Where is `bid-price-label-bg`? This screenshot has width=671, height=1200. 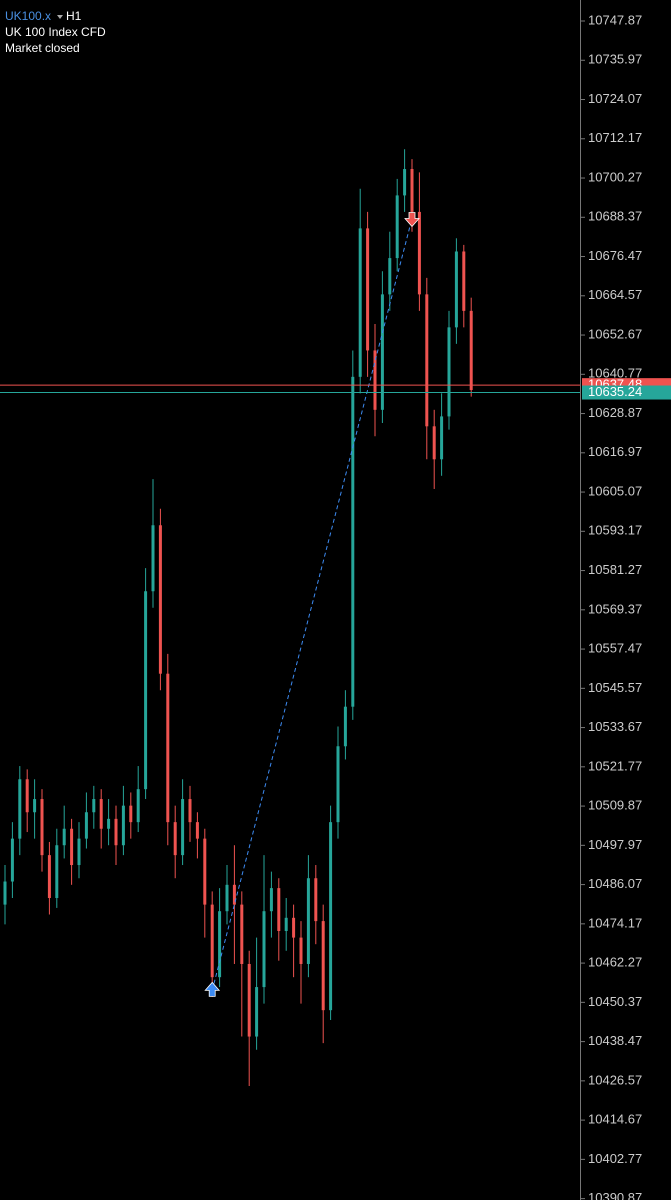 bid-price-label-bg is located at coordinates (626, 392).